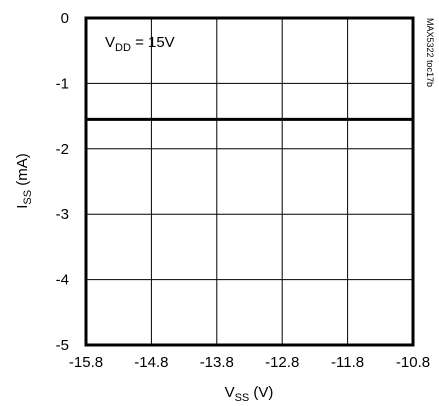 This screenshot has width=439, height=406. I want to click on figure-code: MAX5322 toc17b, so click(430, 52).